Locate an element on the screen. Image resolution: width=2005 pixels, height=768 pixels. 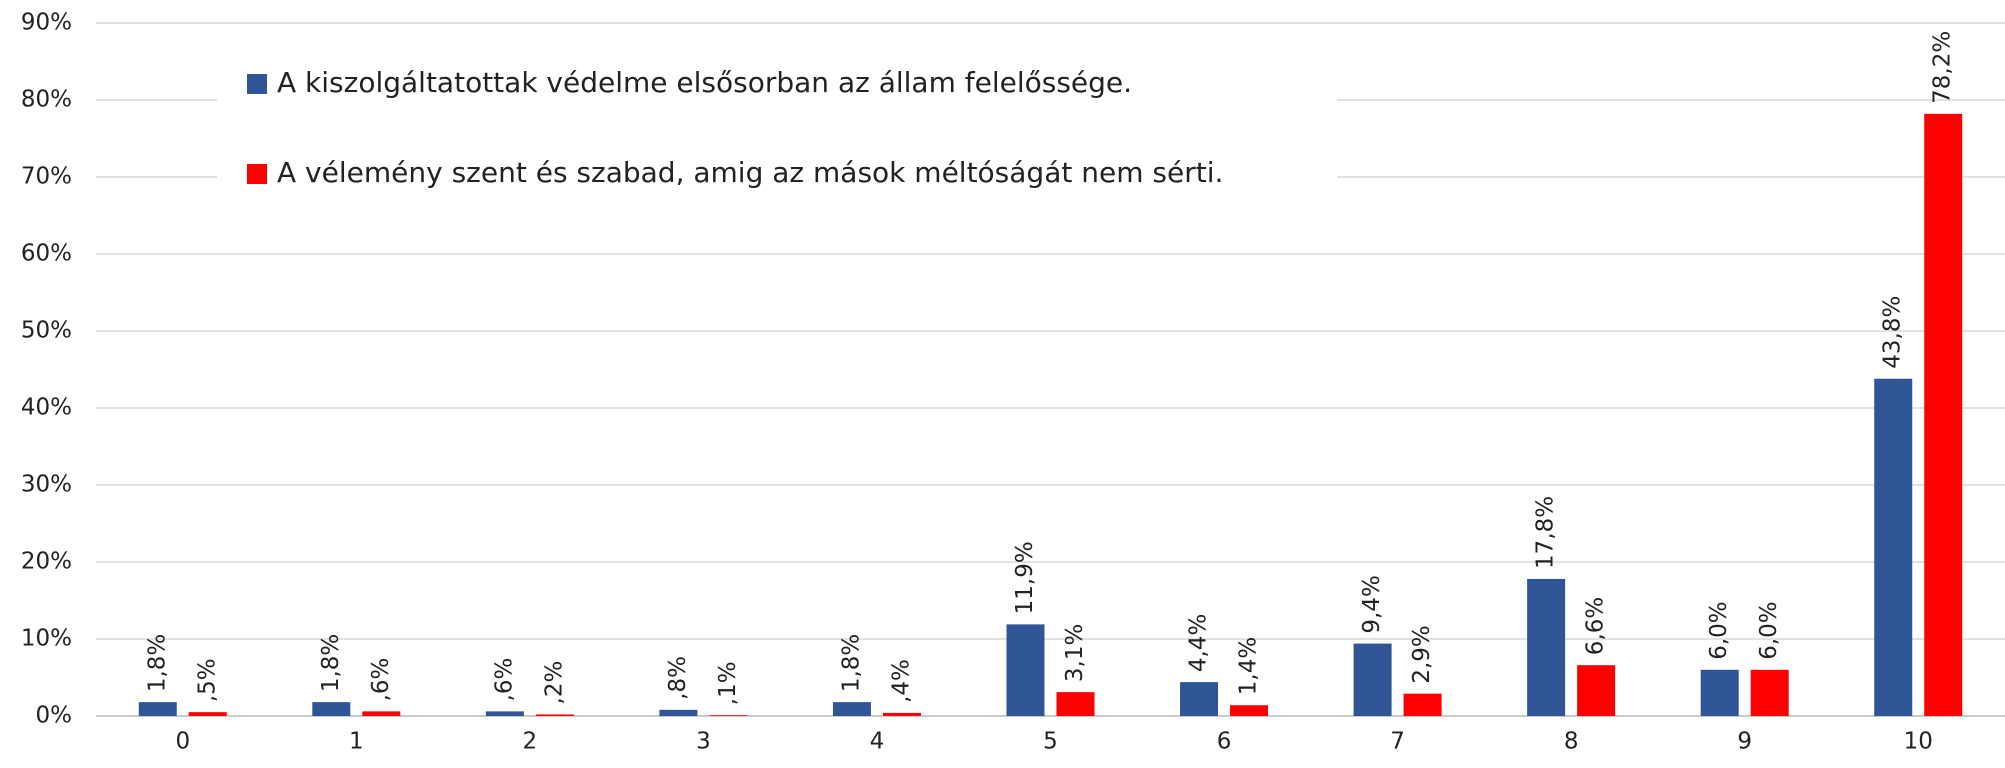
x-tick-label: 6 is located at coordinates (1224, 742).